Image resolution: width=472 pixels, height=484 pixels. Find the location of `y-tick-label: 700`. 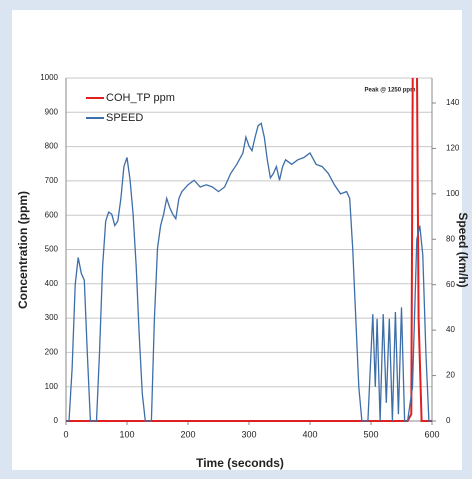

y-tick-label: 700 is located at coordinates (52, 180).